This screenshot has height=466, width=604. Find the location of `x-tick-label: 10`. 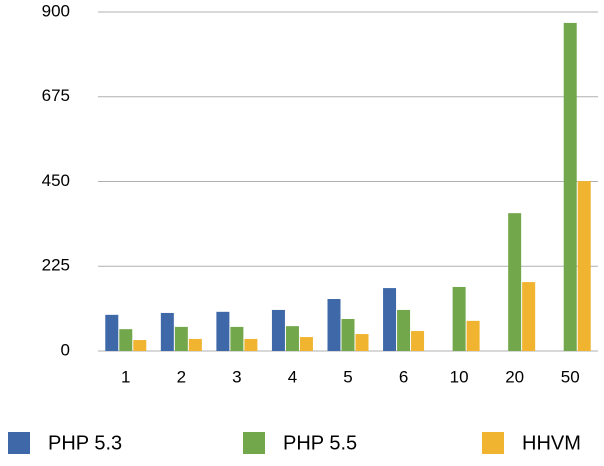

x-tick-label: 10 is located at coordinates (459, 376).